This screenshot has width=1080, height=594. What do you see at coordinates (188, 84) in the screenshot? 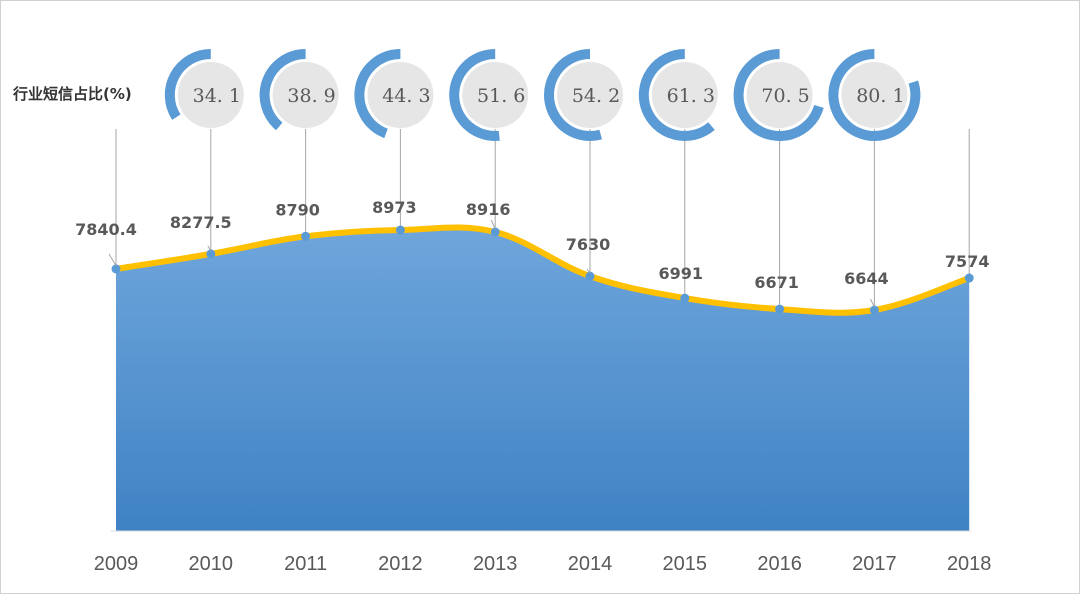
I see `share-ring-2010` at bounding box center [188, 84].